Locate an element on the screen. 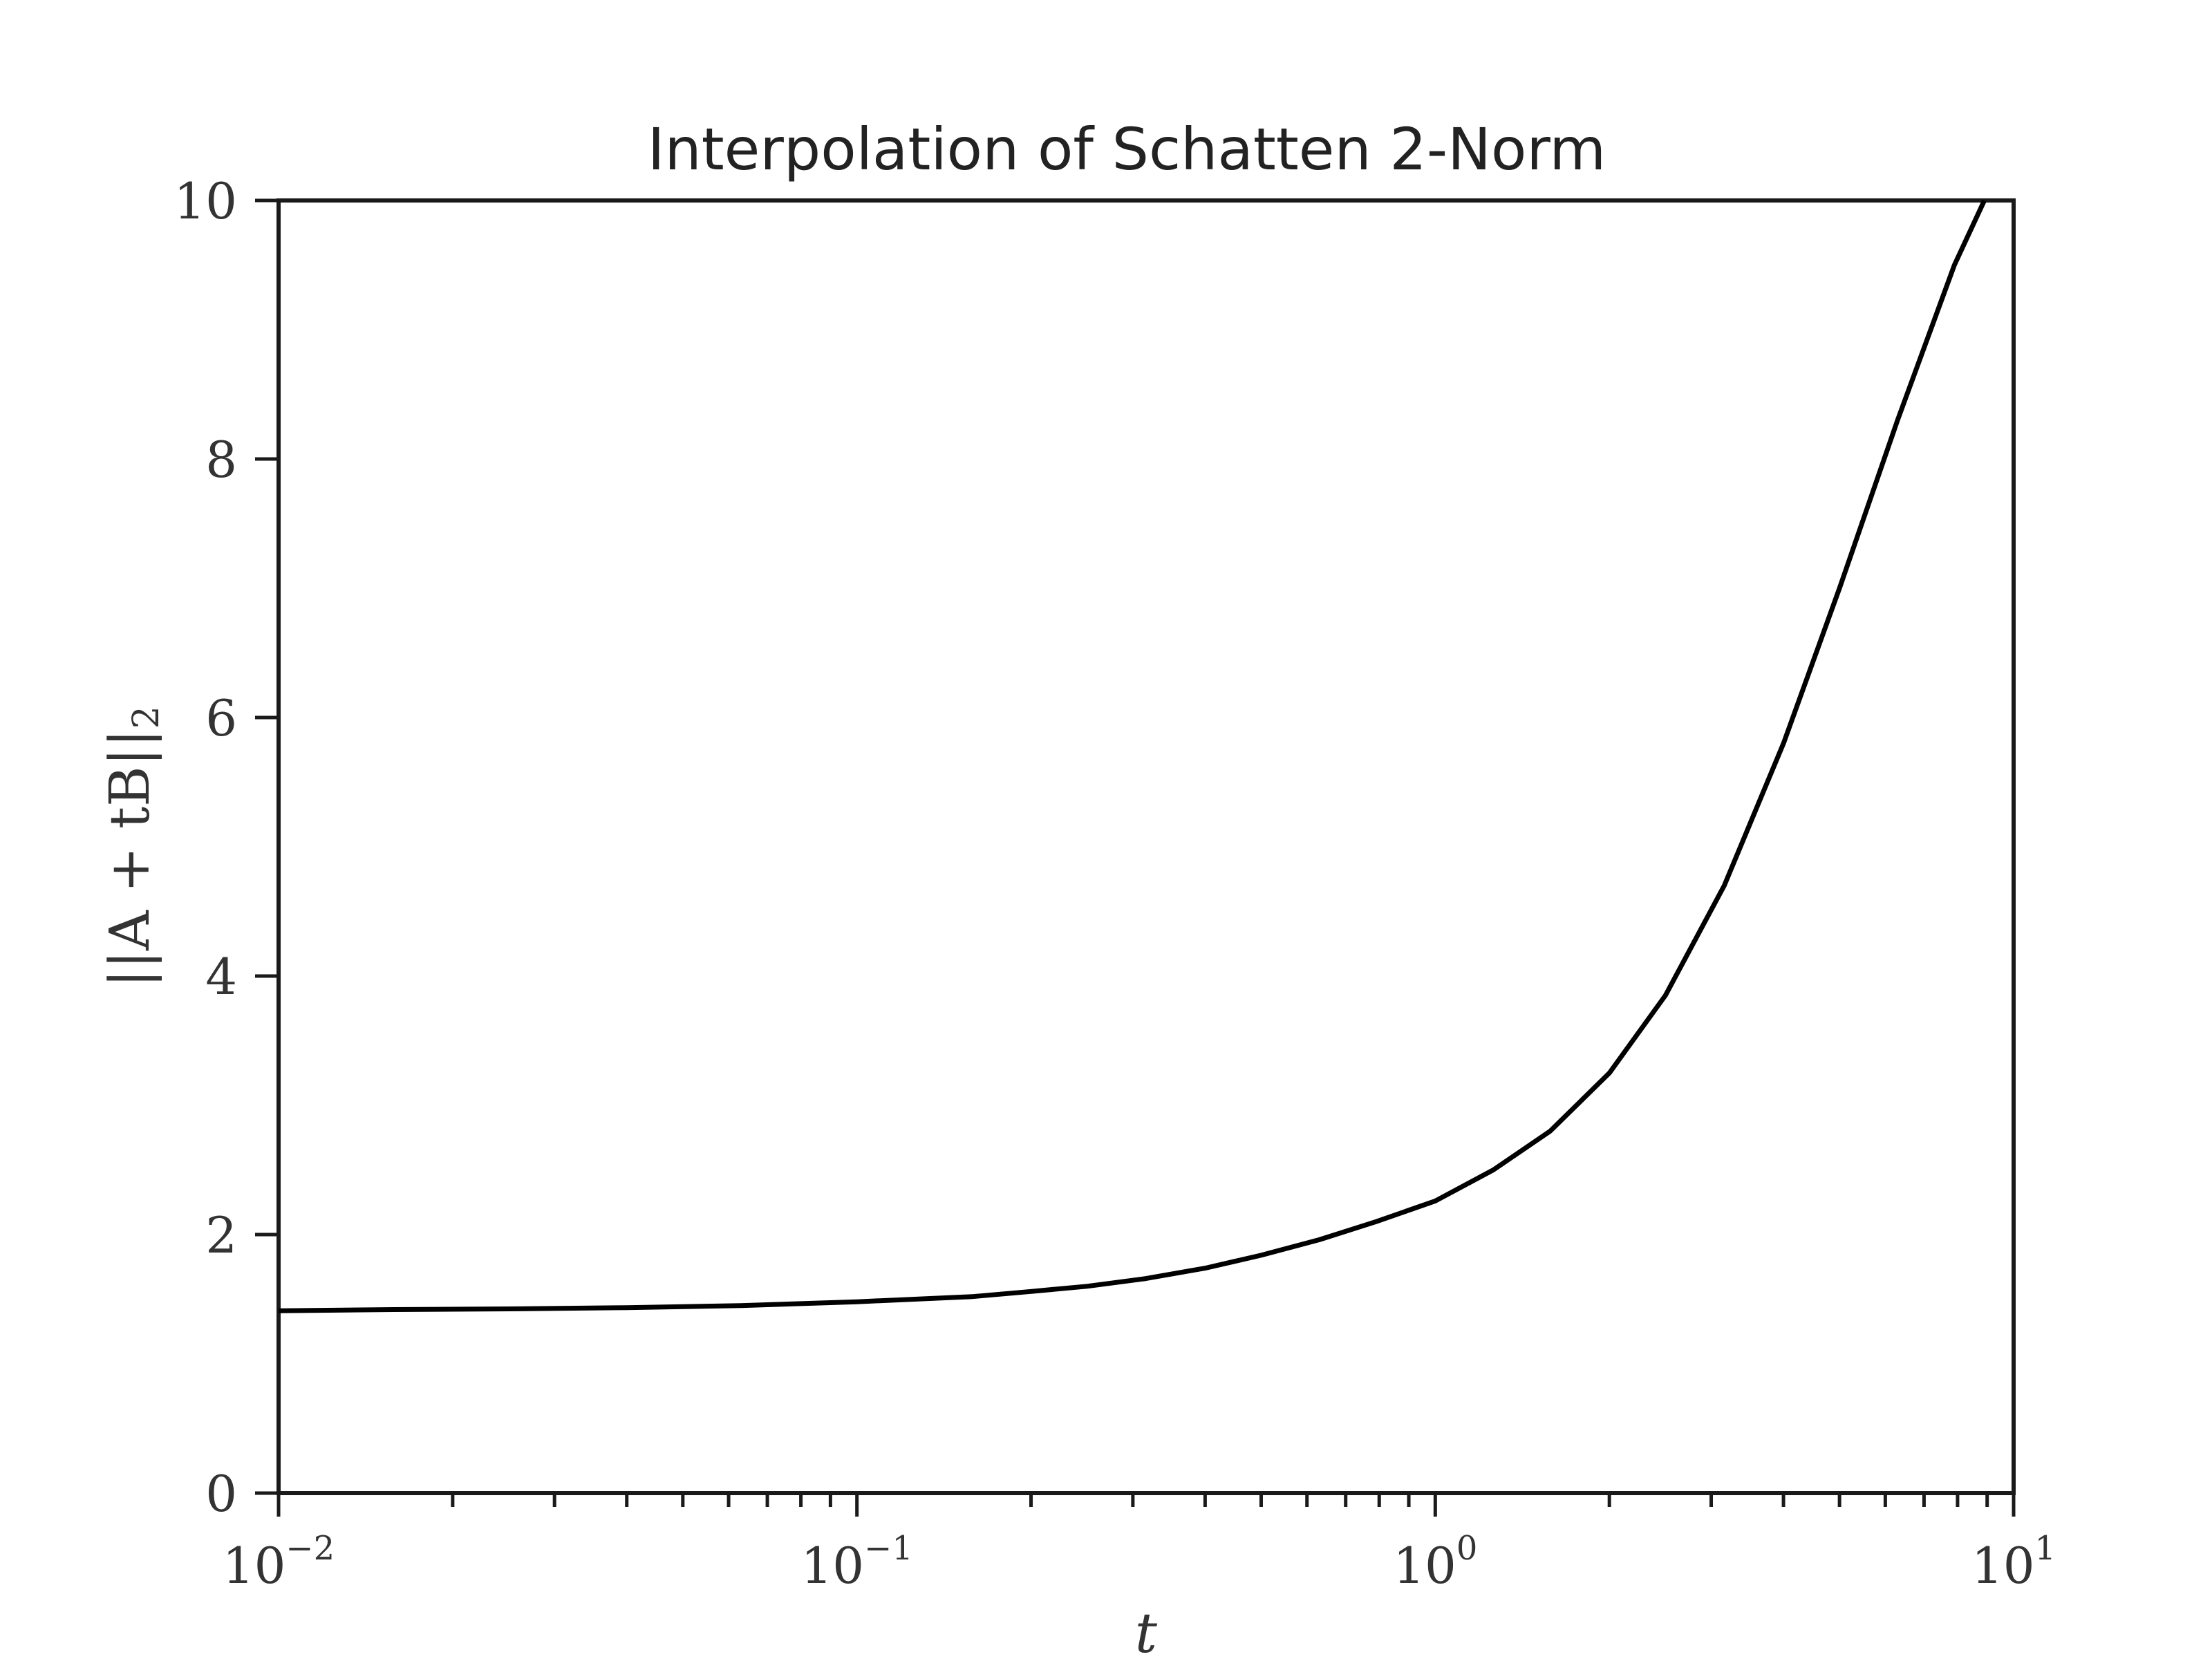 The height and width of the screenshot is (1659, 2212). y-tick-label: 4 is located at coordinates (221, 977).